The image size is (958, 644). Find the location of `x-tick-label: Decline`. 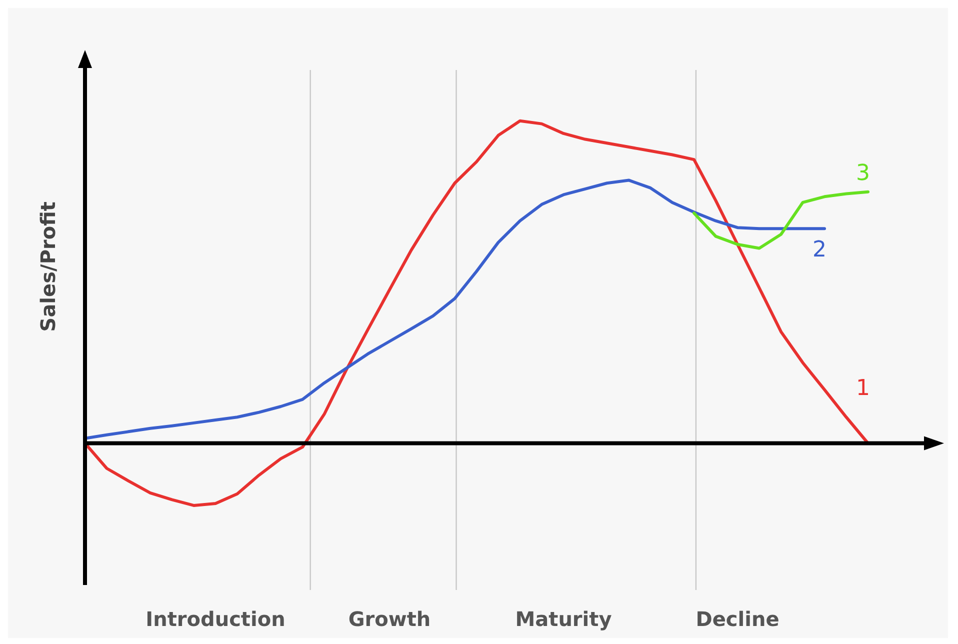

x-tick-label: Decline is located at coordinates (738, 619).